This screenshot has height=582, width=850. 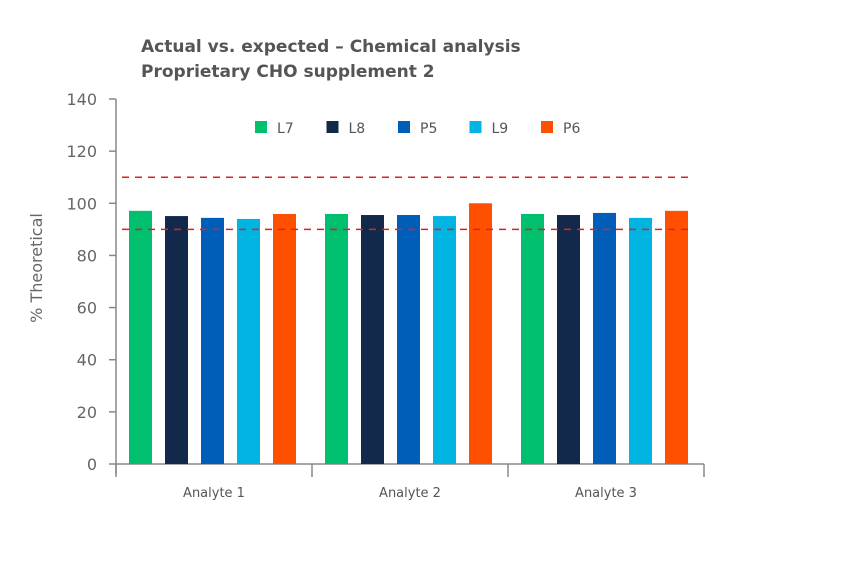 What do you see at coordinates (547, 127) in the screenshot?
I see `legend-swatch-p6` at bounding box center [547, 127].